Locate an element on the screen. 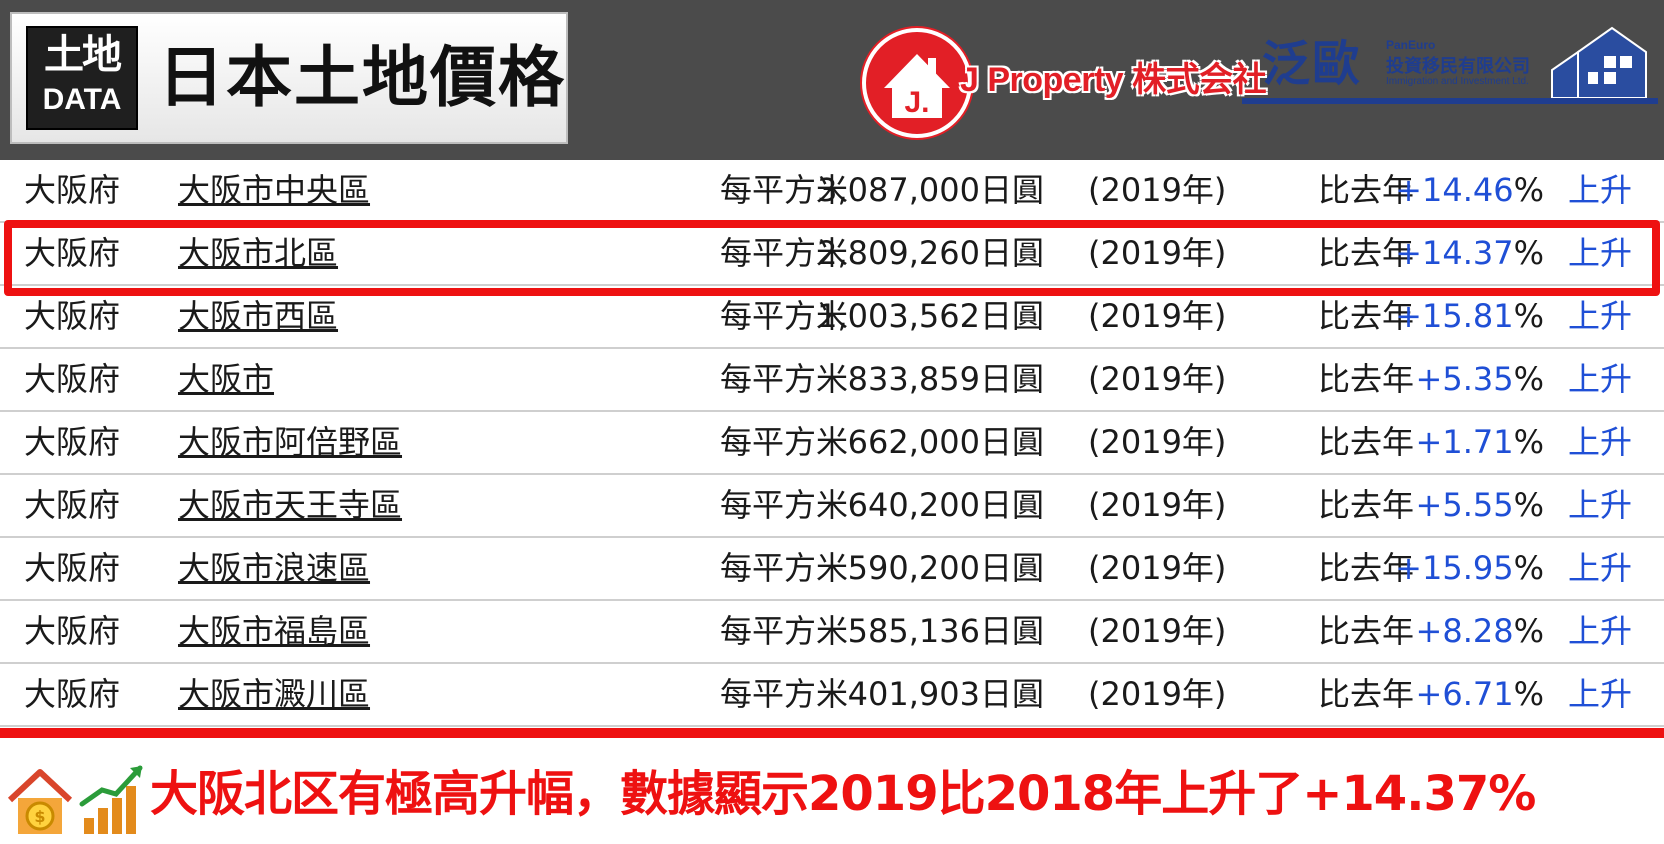 This screenshot has width=1664, height=844. paneuro-big-text: 泛歐 is located at coordinates (1312, 64).